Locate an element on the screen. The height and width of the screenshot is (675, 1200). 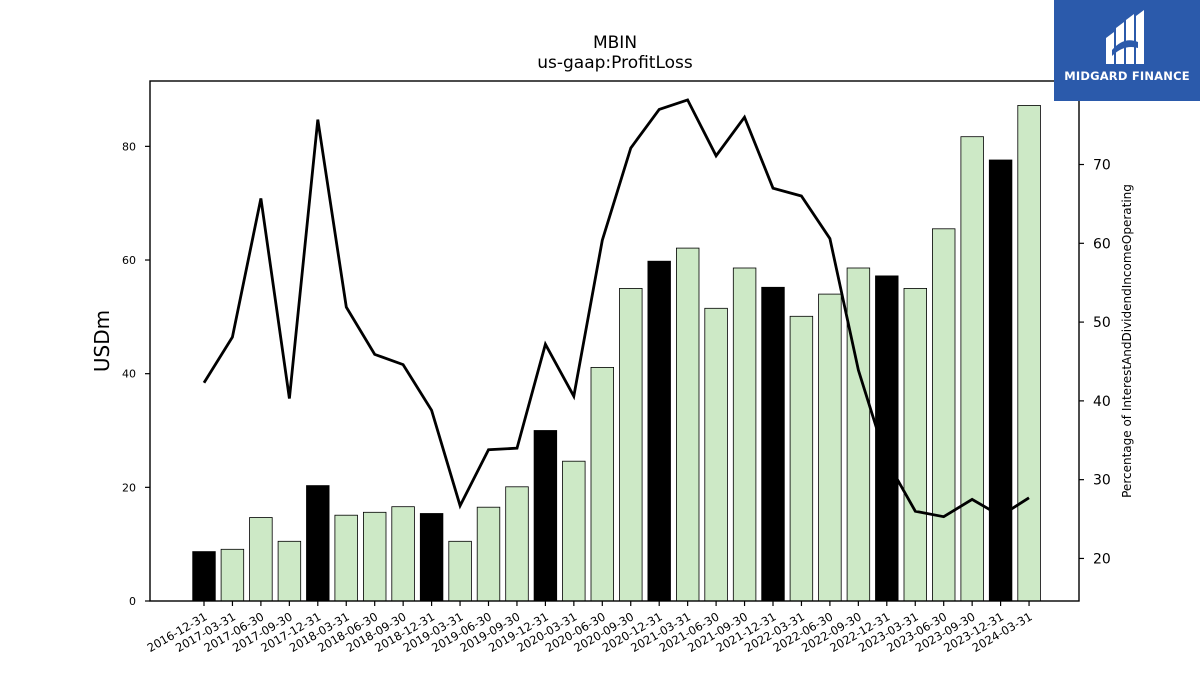
brand-logo: MIDGARD FINANCE is located at coordinates (1127, 50).